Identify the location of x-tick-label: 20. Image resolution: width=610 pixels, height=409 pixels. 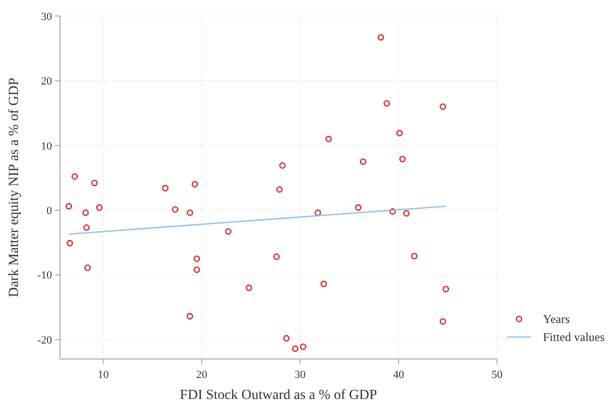
(202, 375).